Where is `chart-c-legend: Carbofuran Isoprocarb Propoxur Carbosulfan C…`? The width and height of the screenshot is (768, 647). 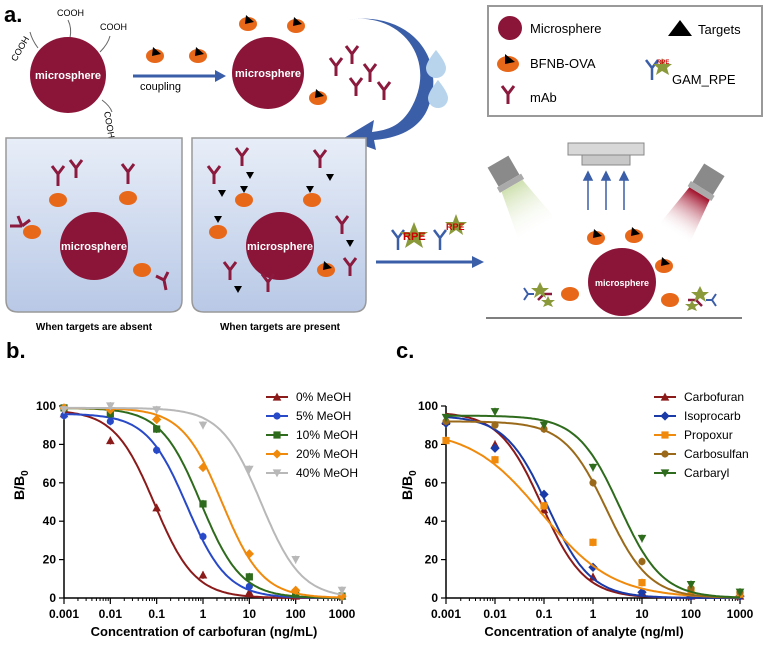
chart-c-legend: Carbofuran Isoprocarb Propoxur Carbosulfan C… is located at coordinates (701, 435).